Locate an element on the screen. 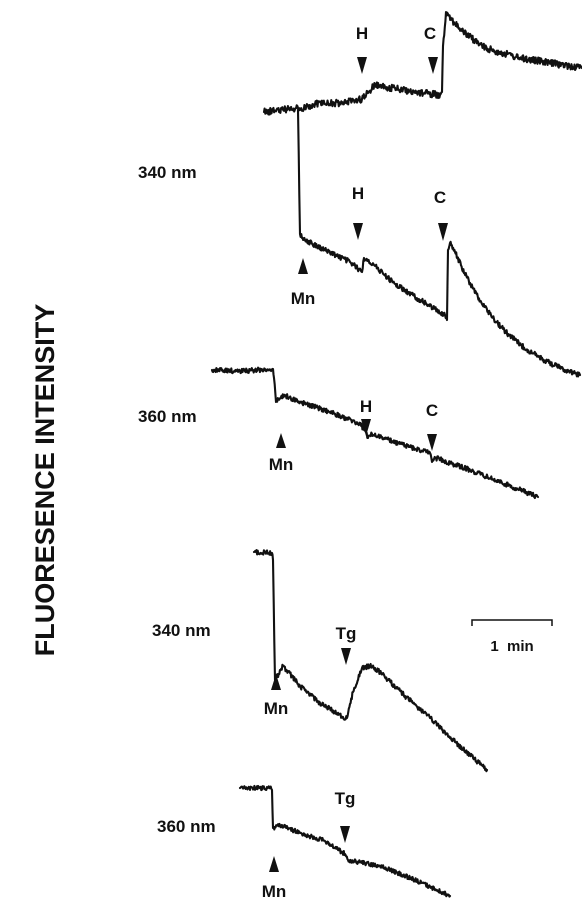 This screenshot has width=582, height=908. trace-340nm-upper-with-h-c is located at coordinates (422, 63).